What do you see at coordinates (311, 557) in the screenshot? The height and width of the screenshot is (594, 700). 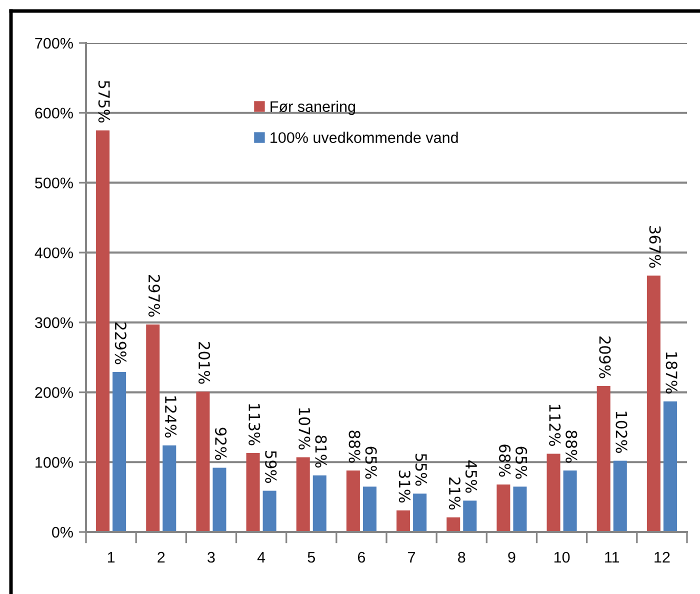 I see `x-tick-label: 5` at bounding box center [311, 557].